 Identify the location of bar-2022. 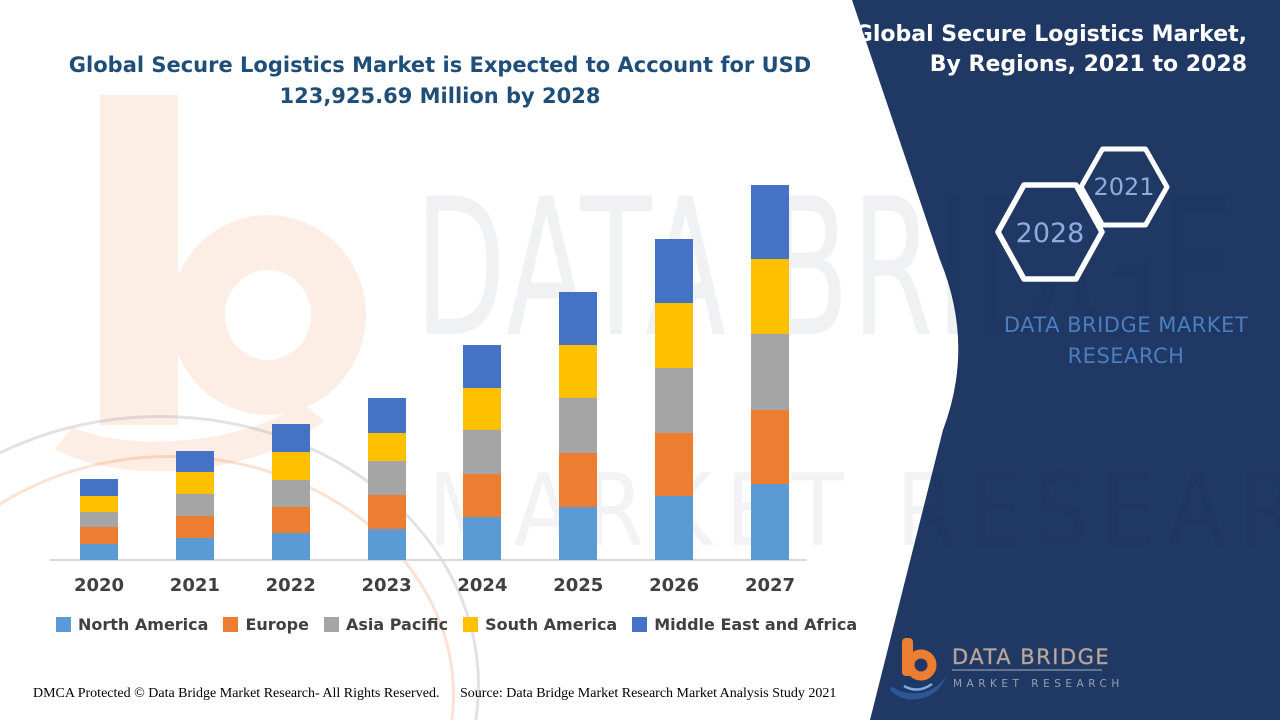
(290, 492).